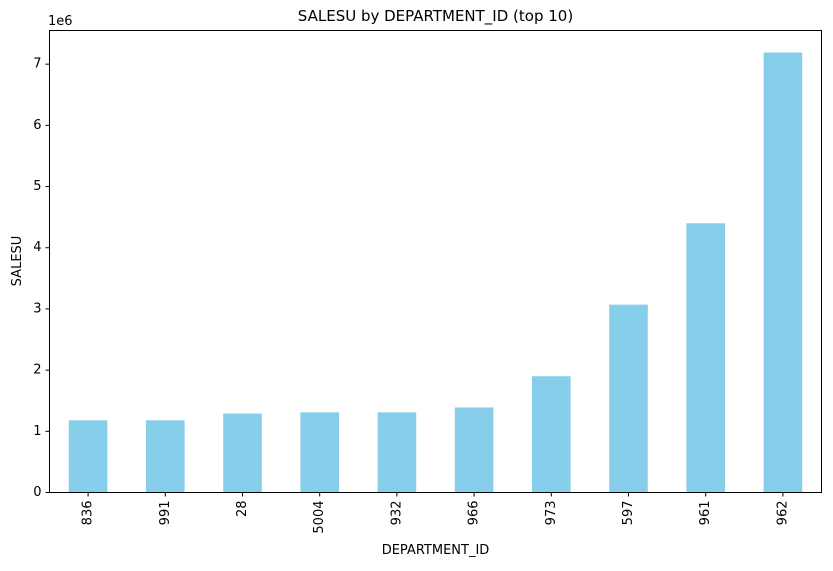 The image size is (833, 571). I want to click on x-tick-label: 966, so click(474, 513).